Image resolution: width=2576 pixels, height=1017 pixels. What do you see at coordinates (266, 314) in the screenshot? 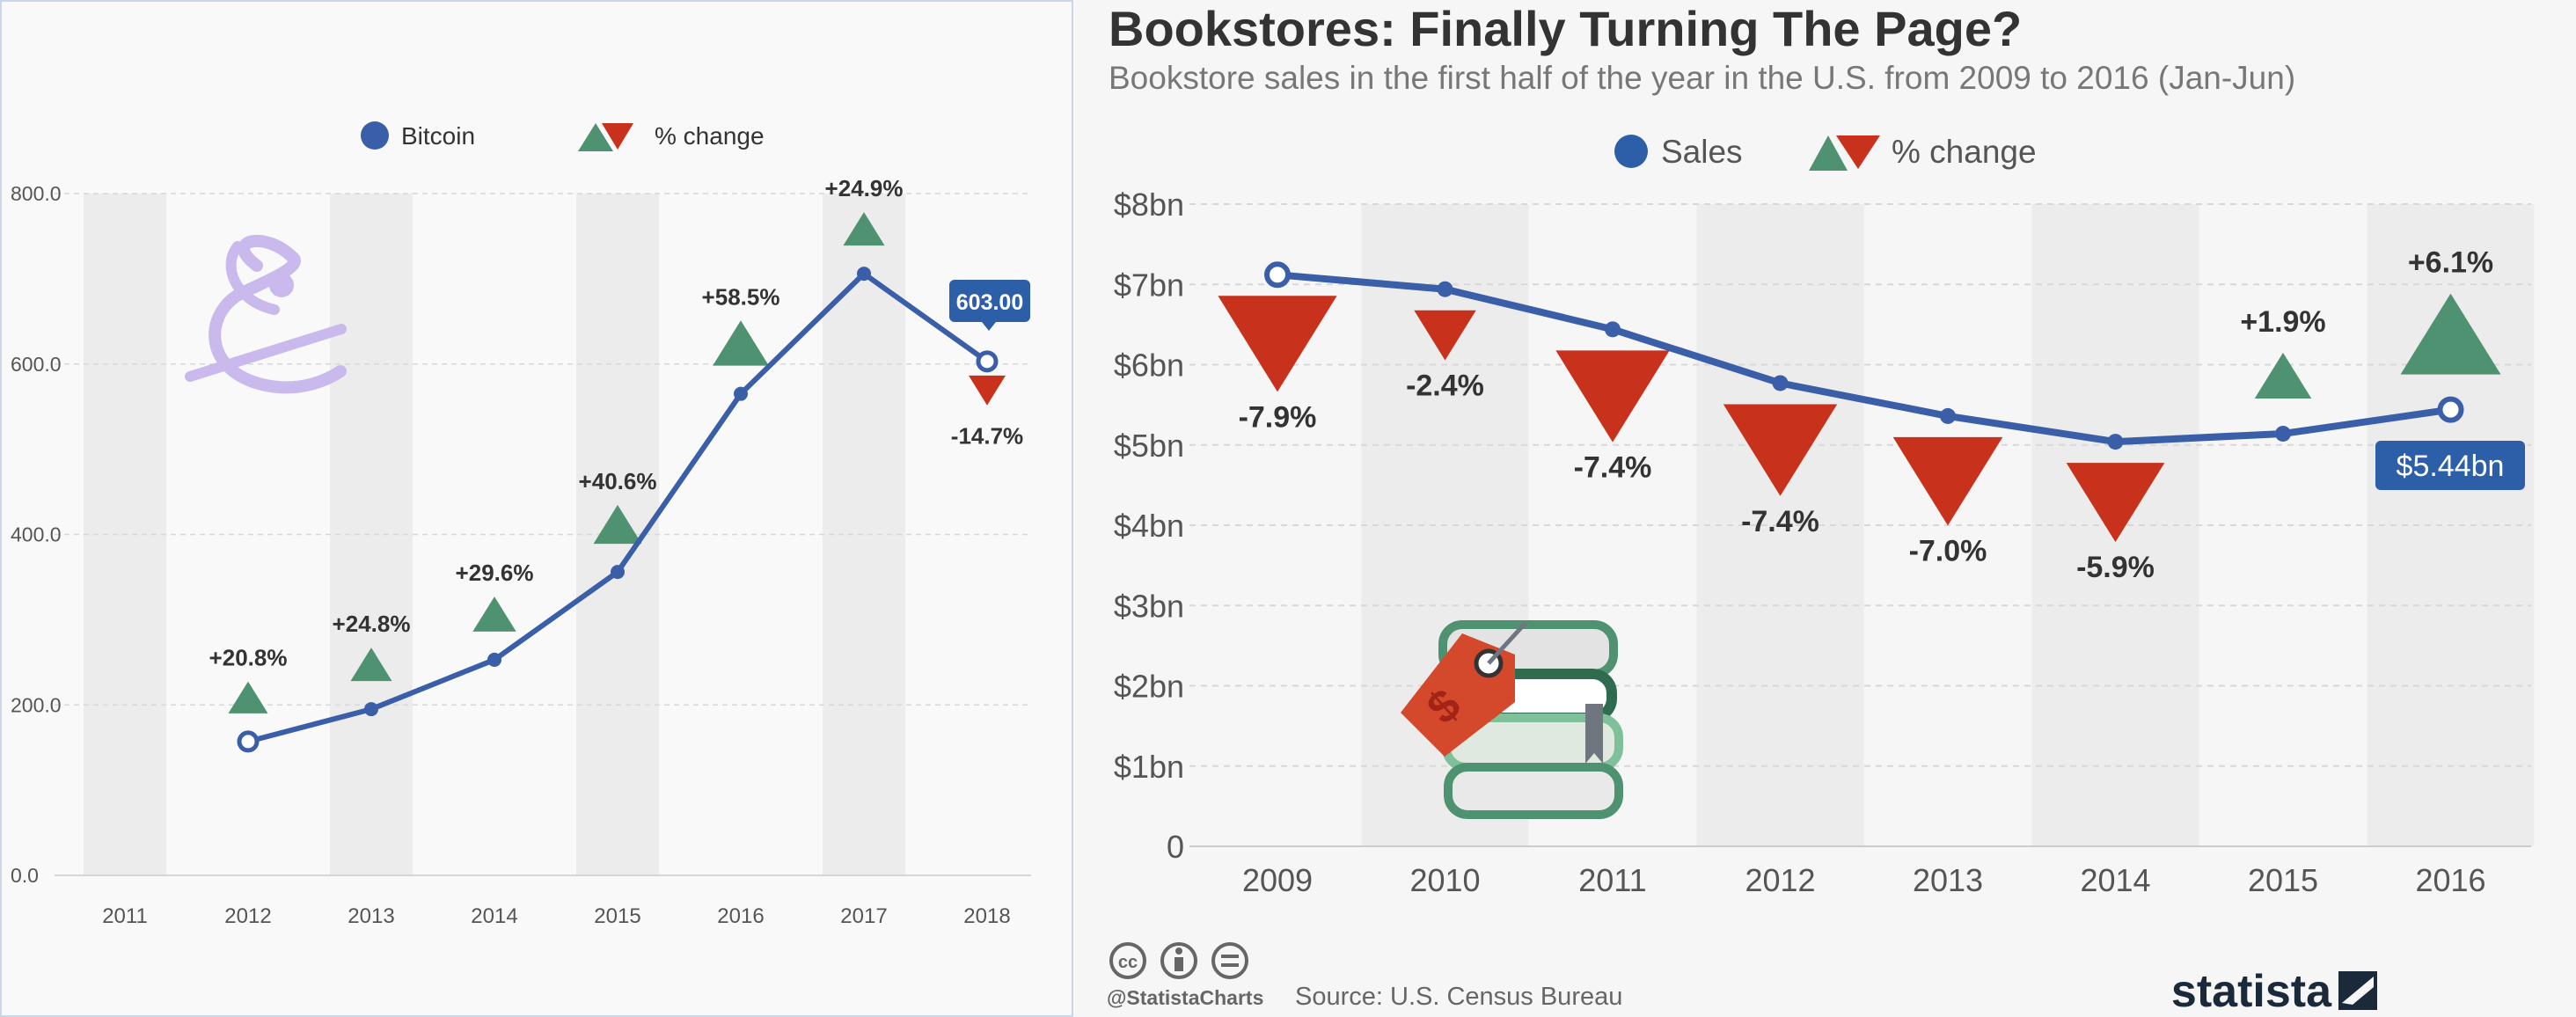
I see `purple-logo-icon` at bounding box center [266, 314].